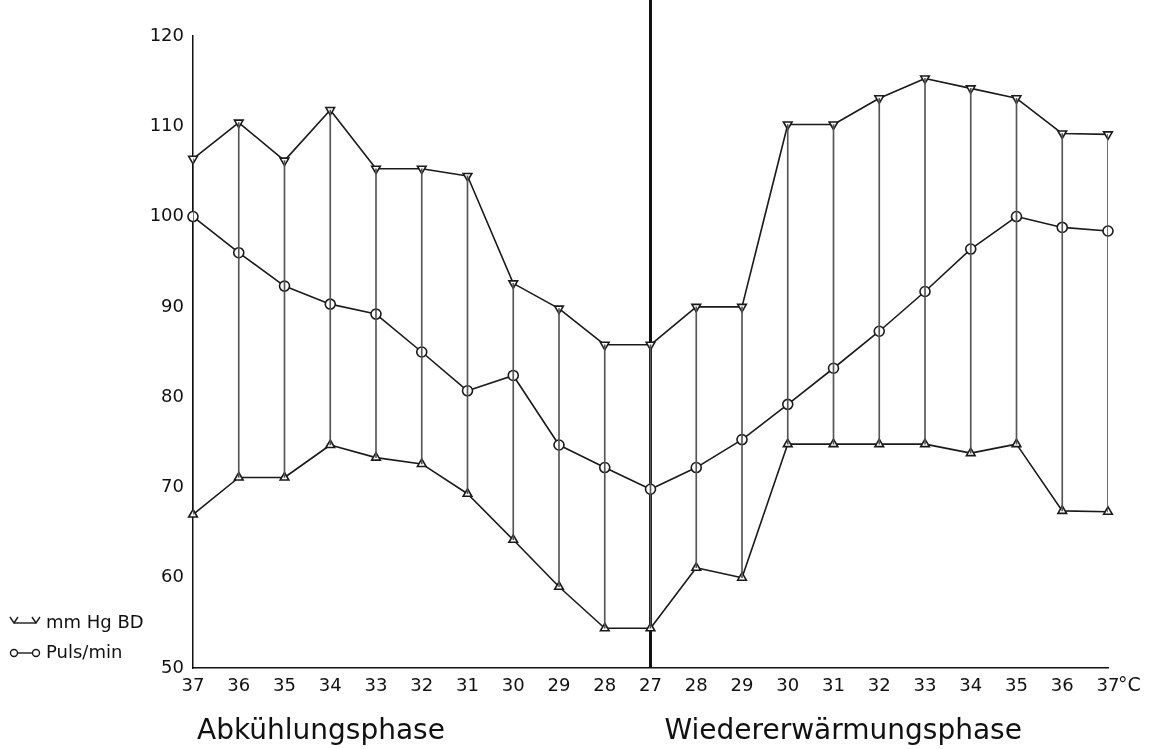  What do you see at coordinates (166, 124) in the screenshot?
I see `y-tick-label: 110` at bounding box center [166, 124].